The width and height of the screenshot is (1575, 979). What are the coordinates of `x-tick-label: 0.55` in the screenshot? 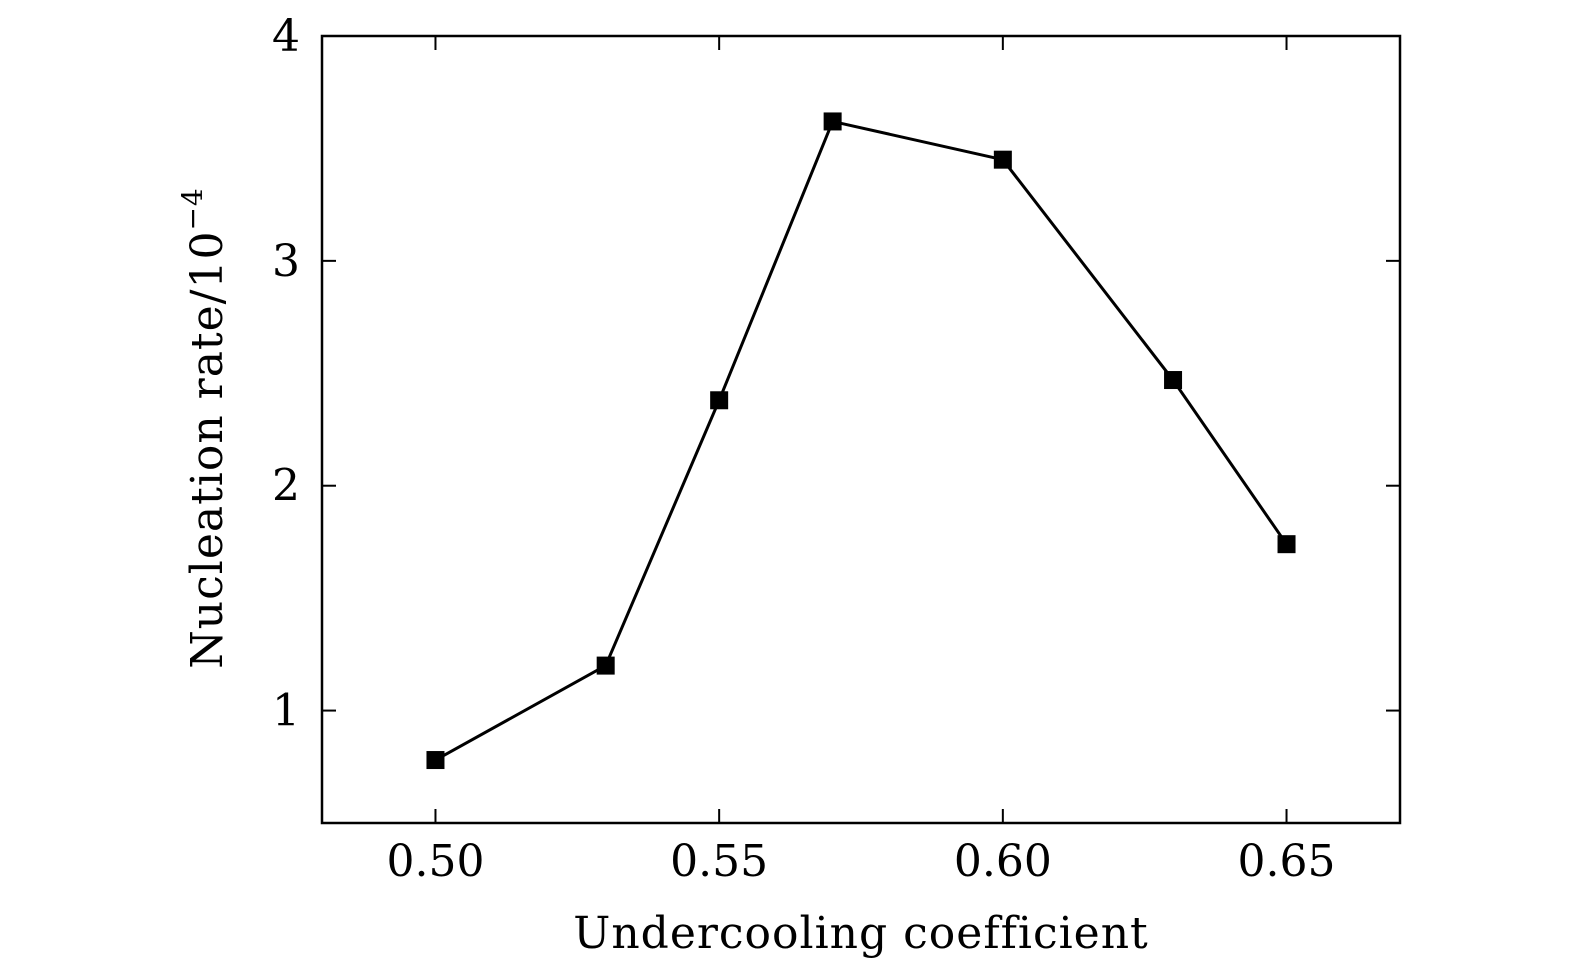 It's located at (719, 861).